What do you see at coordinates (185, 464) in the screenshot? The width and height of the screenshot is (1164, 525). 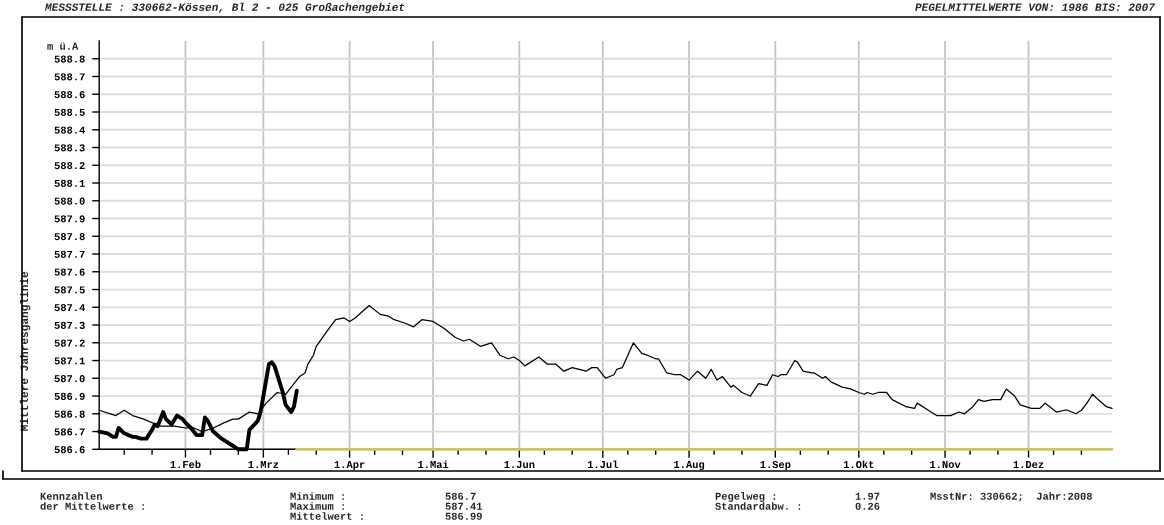 I see `x-tick-label: 1.Feb` at bounding box center [185, 464].